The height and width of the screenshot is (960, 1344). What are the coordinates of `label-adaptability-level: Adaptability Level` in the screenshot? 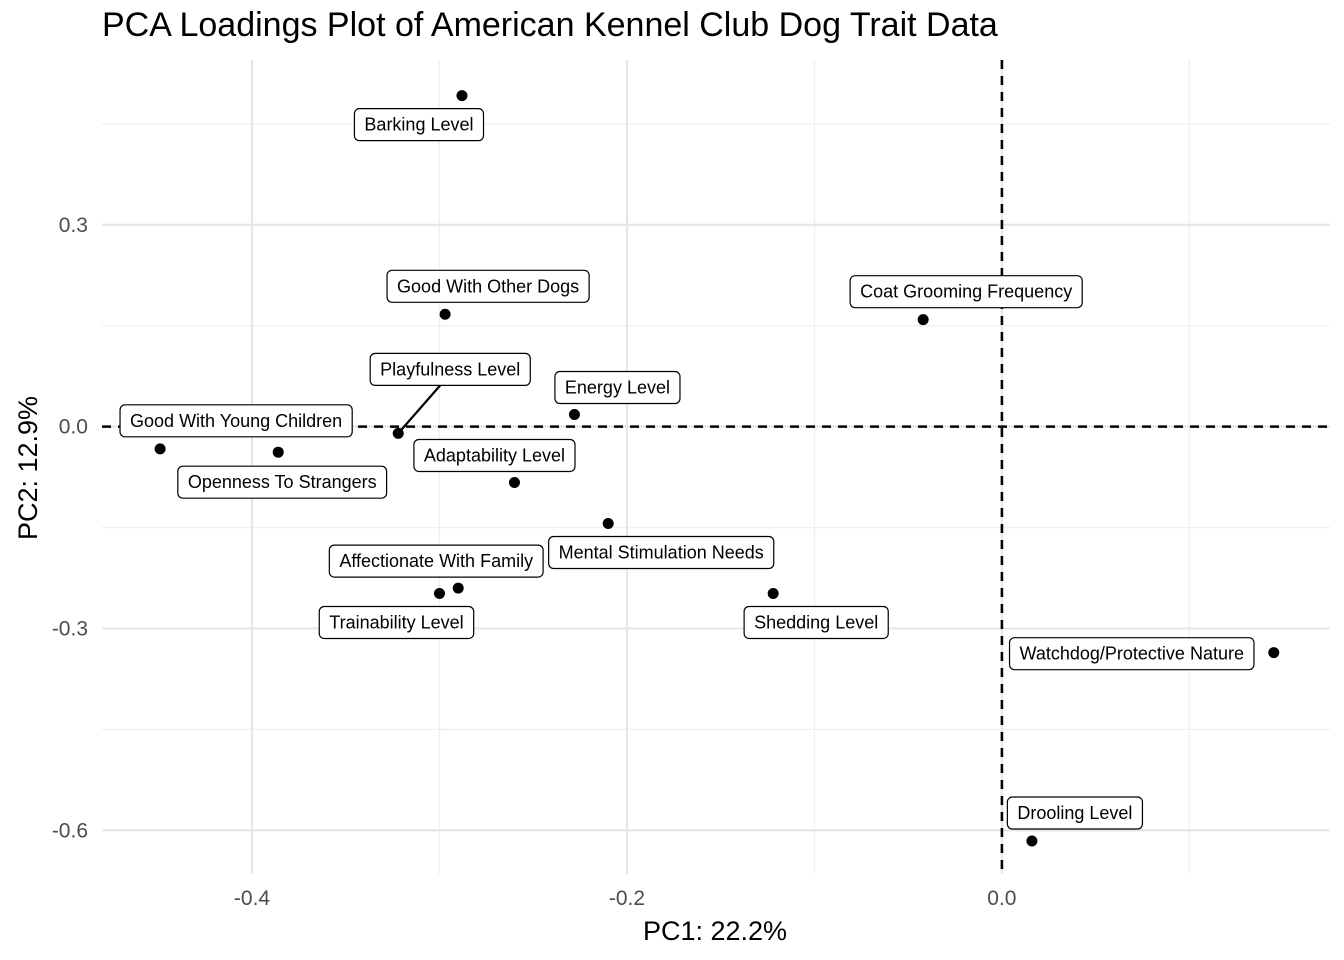 It's located at (494, 455).